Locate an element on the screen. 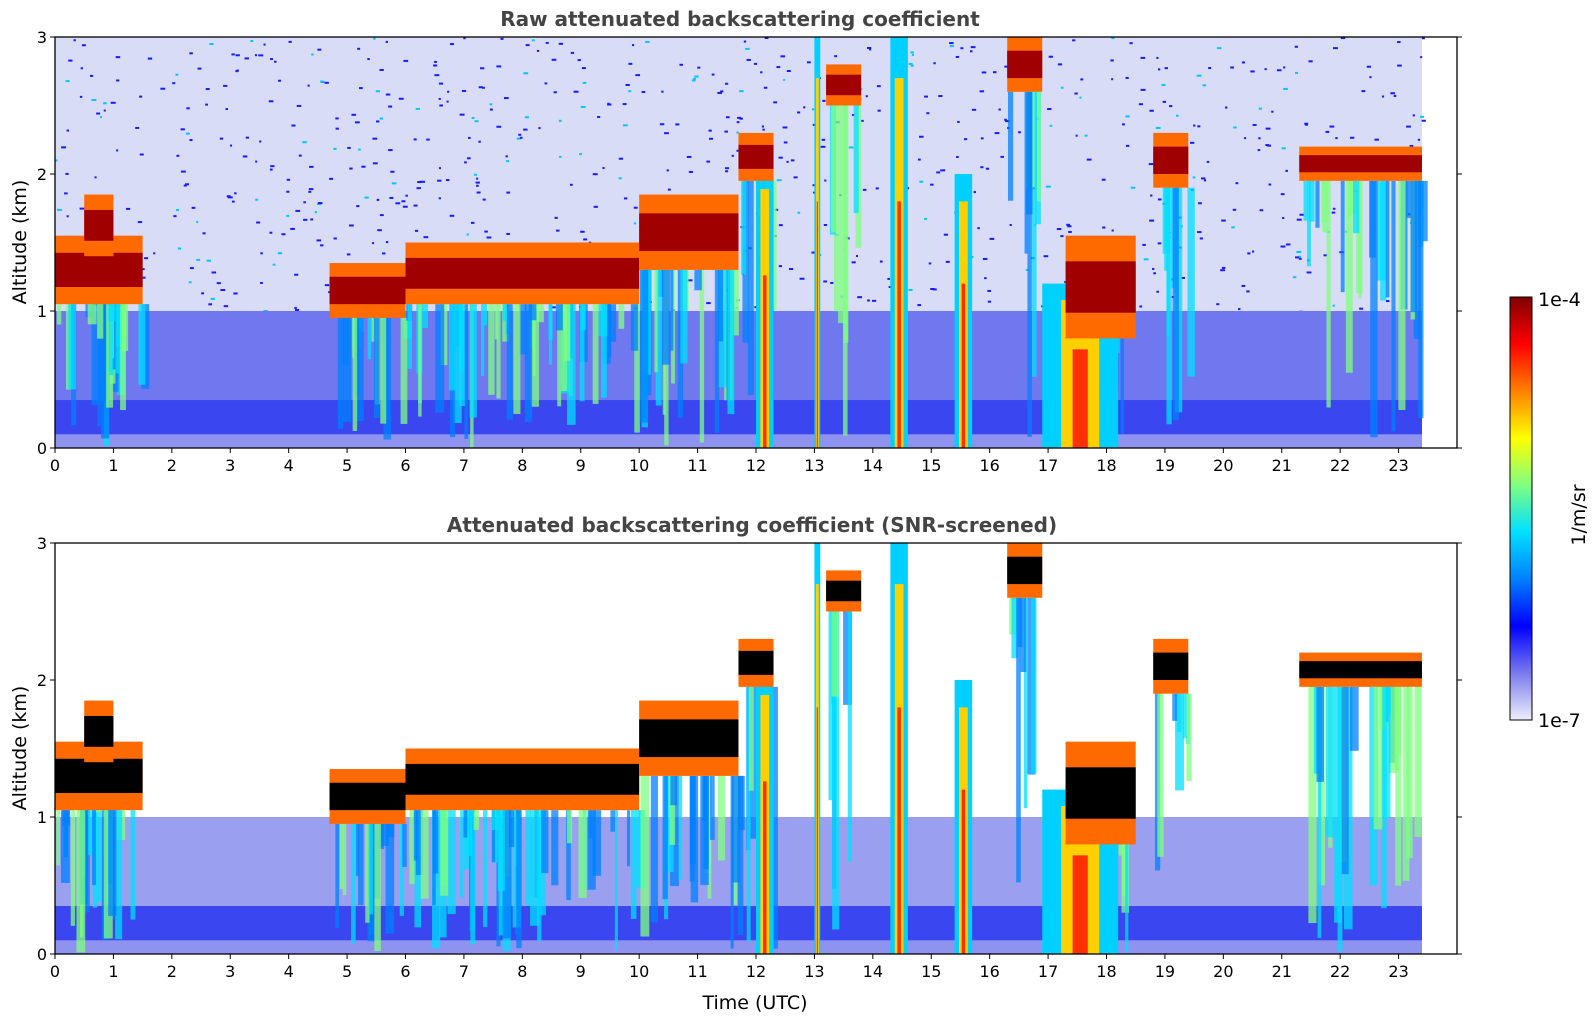  precip-peak is located at coordinates (963, 871).